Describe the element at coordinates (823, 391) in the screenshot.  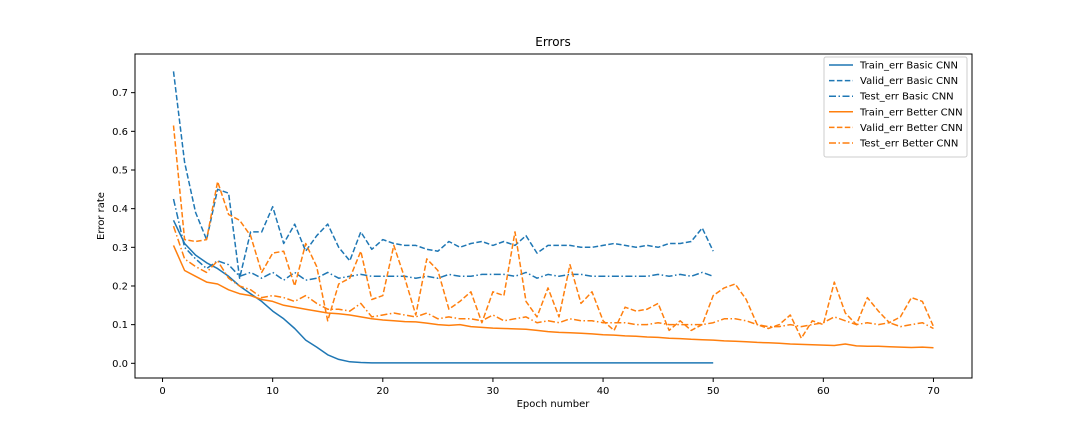
I see `x-tick-label: 60` at that location.